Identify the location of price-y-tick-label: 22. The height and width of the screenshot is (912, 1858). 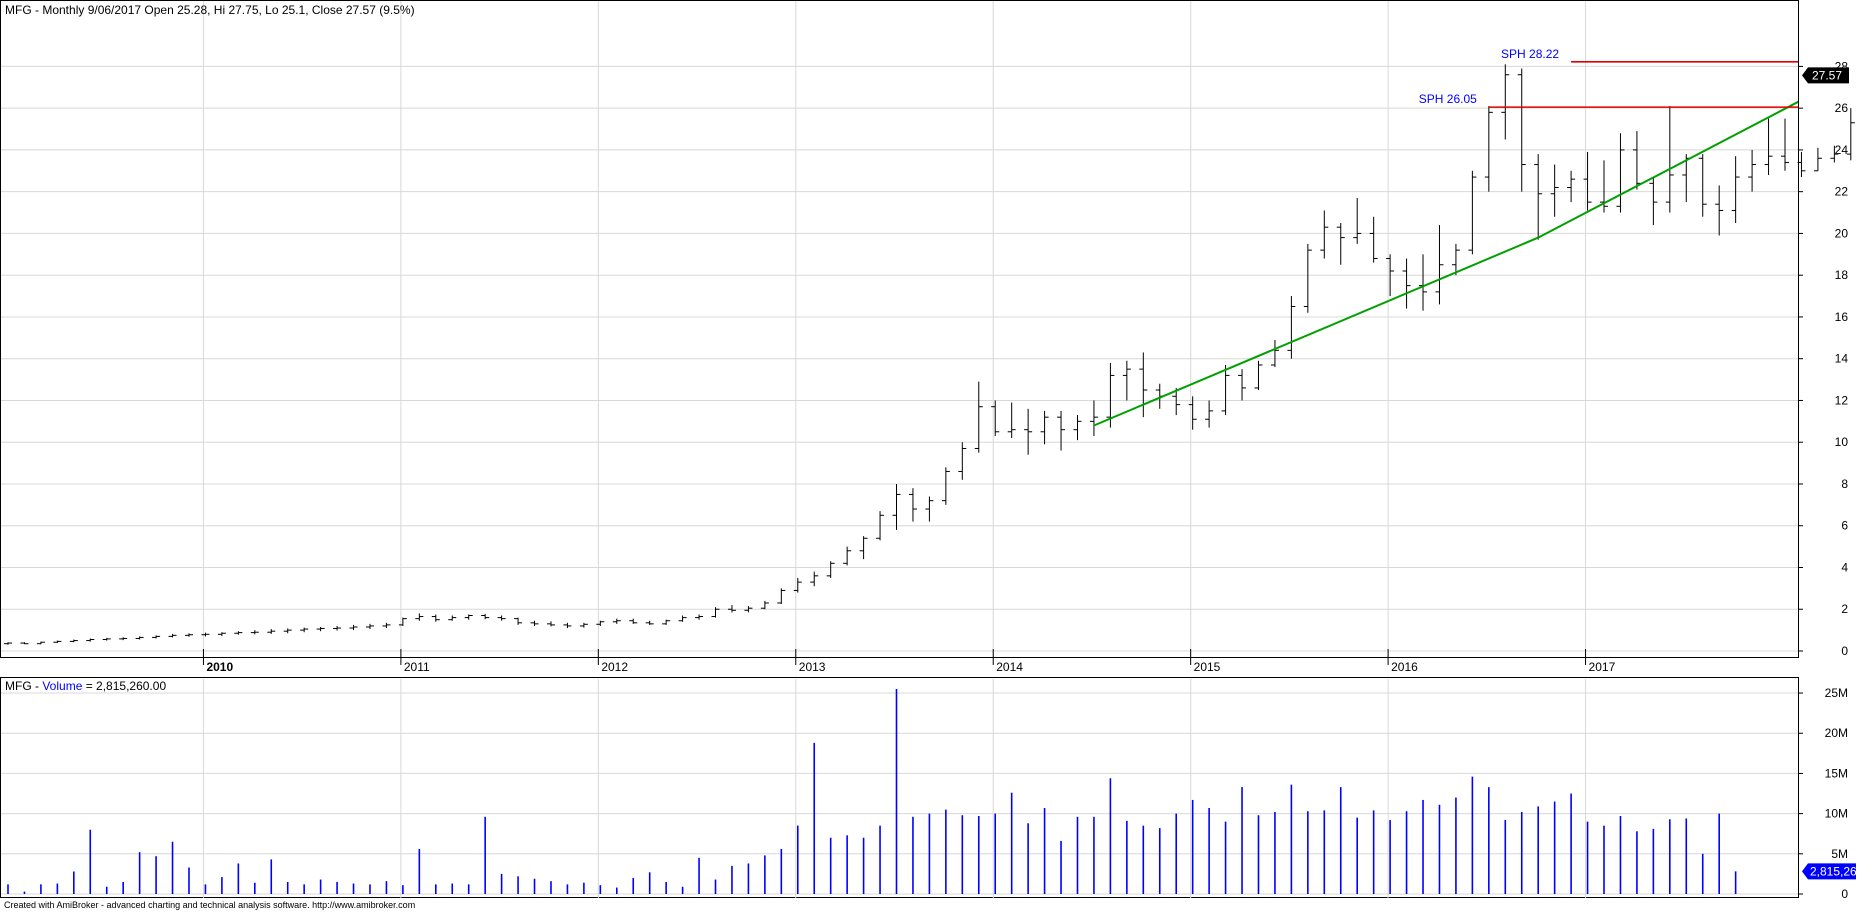
(1842, 192).